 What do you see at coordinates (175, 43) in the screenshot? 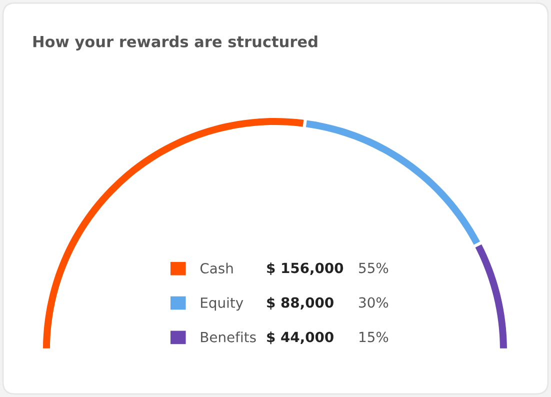
I see `chart-title: How your rewards are structured` at bounding box center [175, 43].